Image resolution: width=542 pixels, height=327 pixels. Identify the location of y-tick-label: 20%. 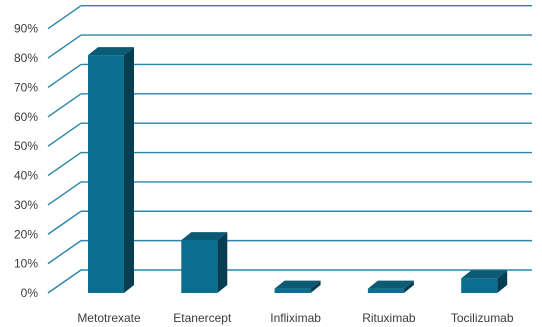
(26, 234).